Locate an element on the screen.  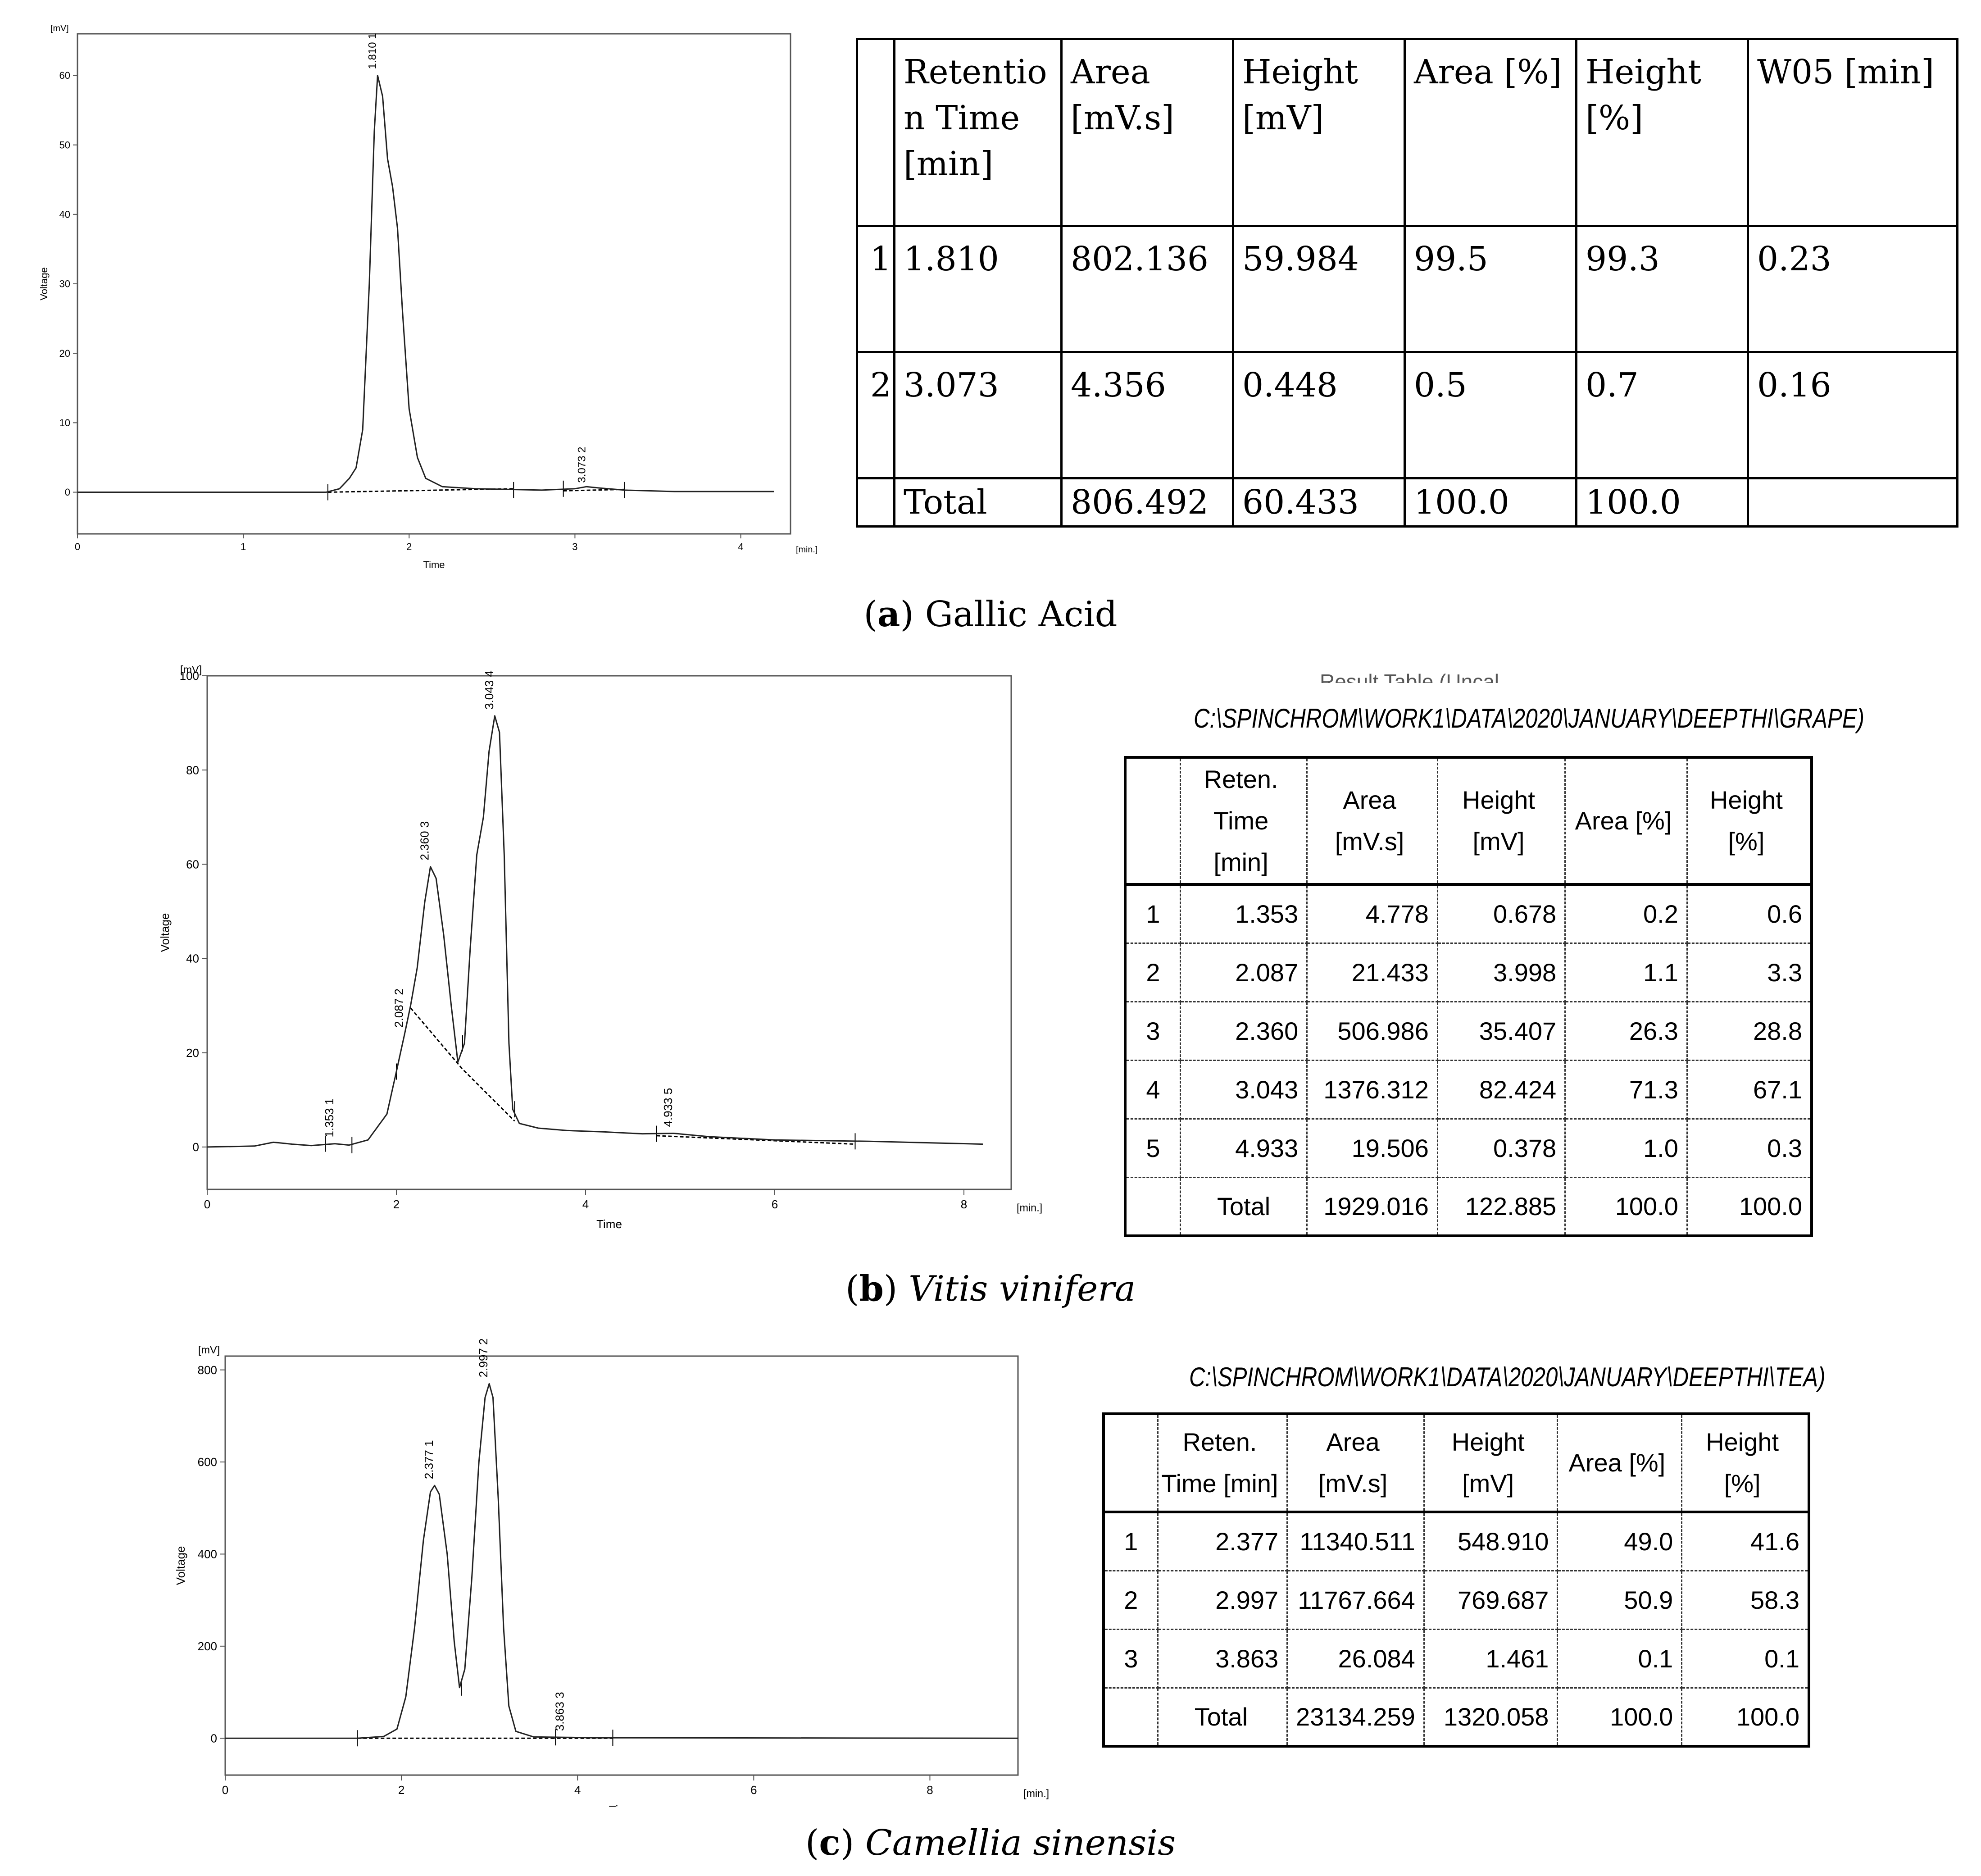
table-cell: 41.6 is located at coordinates (1745, 1541).